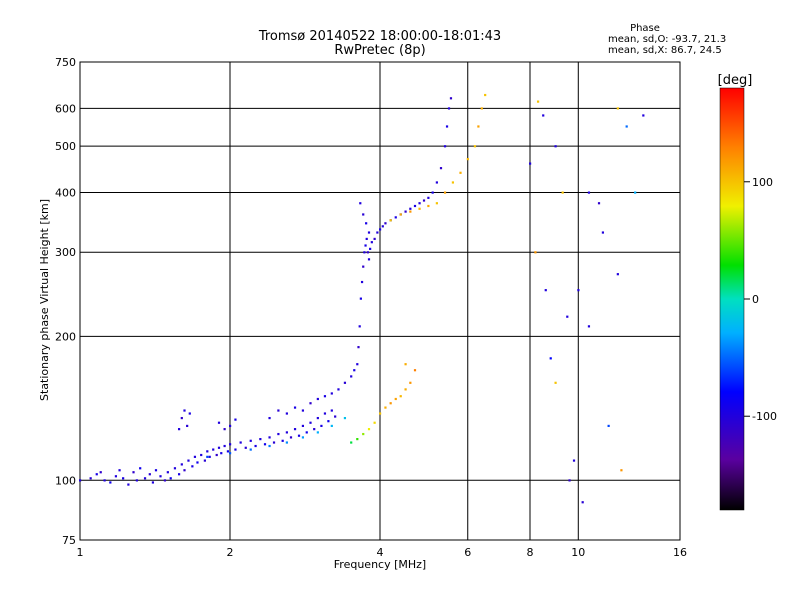 The width and height of the screenshot is (800, 600). What do you see at coordinates (530, 552) in the screenshot?
I see `x-tick-label: 8` at bounding box center [530, 552].